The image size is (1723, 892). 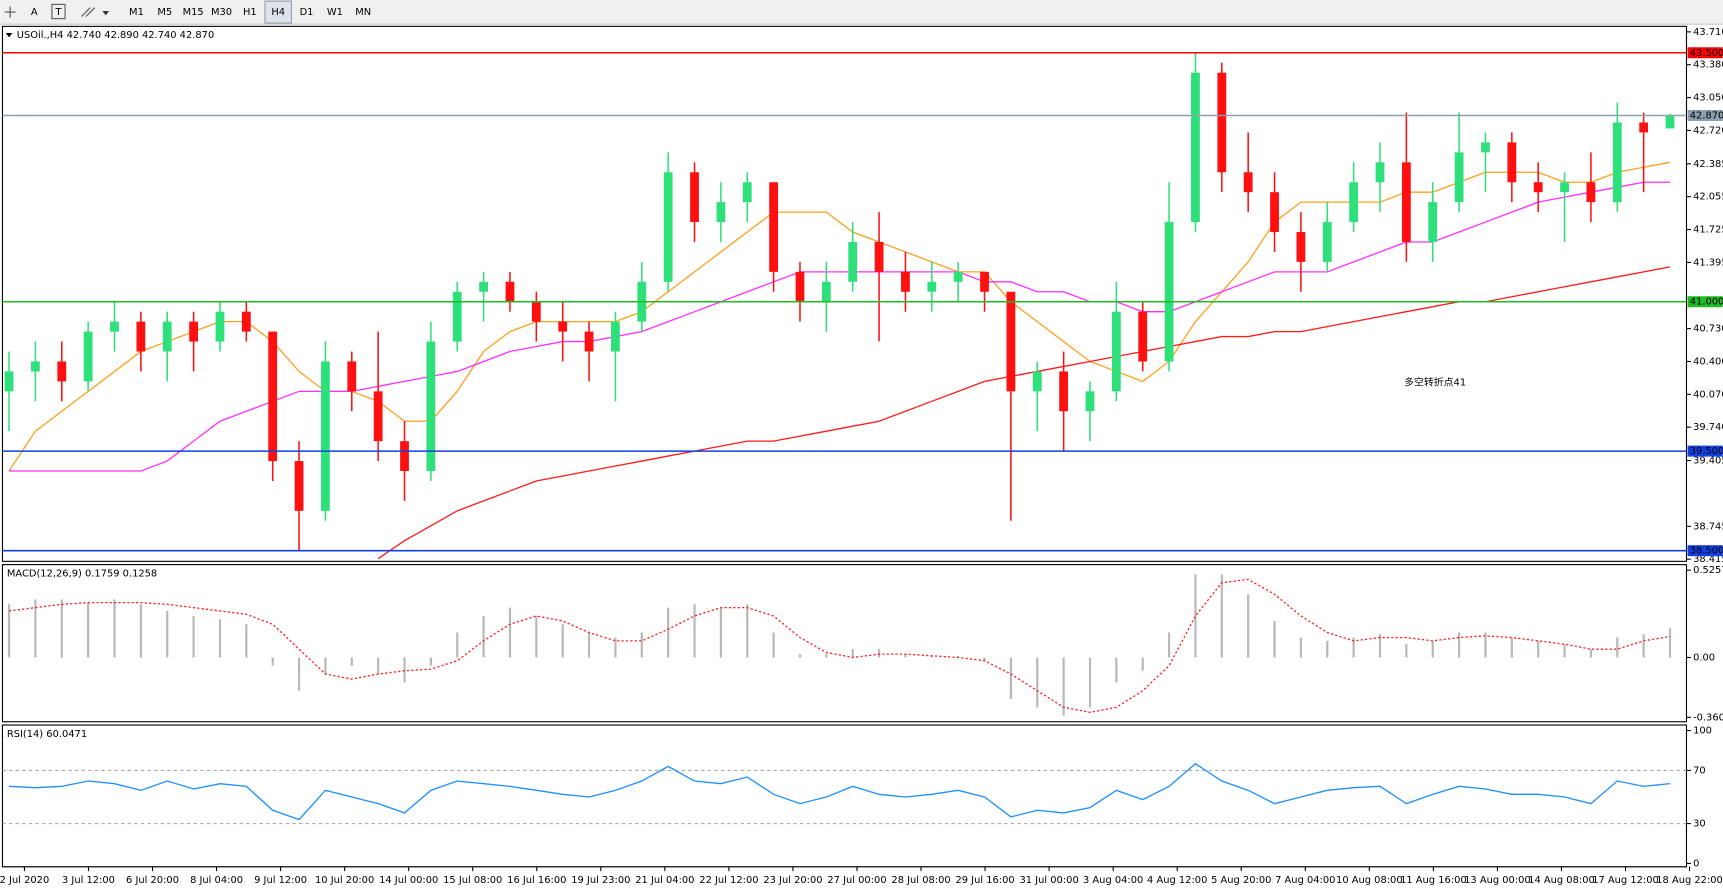 What do you see at coordinates (472, 880) in the screenshot?
I see `x-tick-label: 15 Jul 08:00` at bounding box center [472, 880].